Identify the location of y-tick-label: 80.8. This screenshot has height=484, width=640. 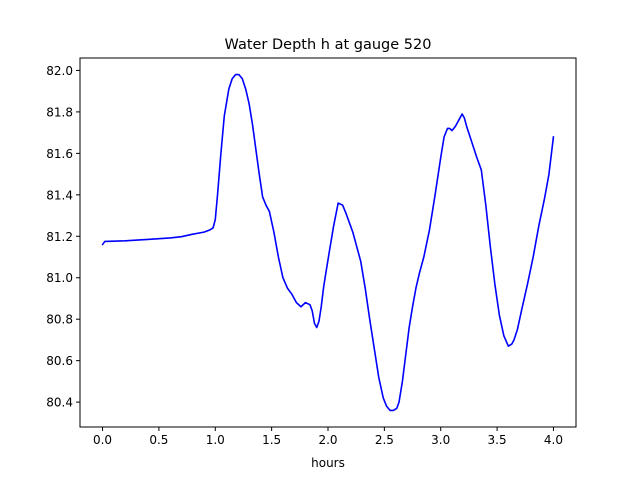
(59, 320).